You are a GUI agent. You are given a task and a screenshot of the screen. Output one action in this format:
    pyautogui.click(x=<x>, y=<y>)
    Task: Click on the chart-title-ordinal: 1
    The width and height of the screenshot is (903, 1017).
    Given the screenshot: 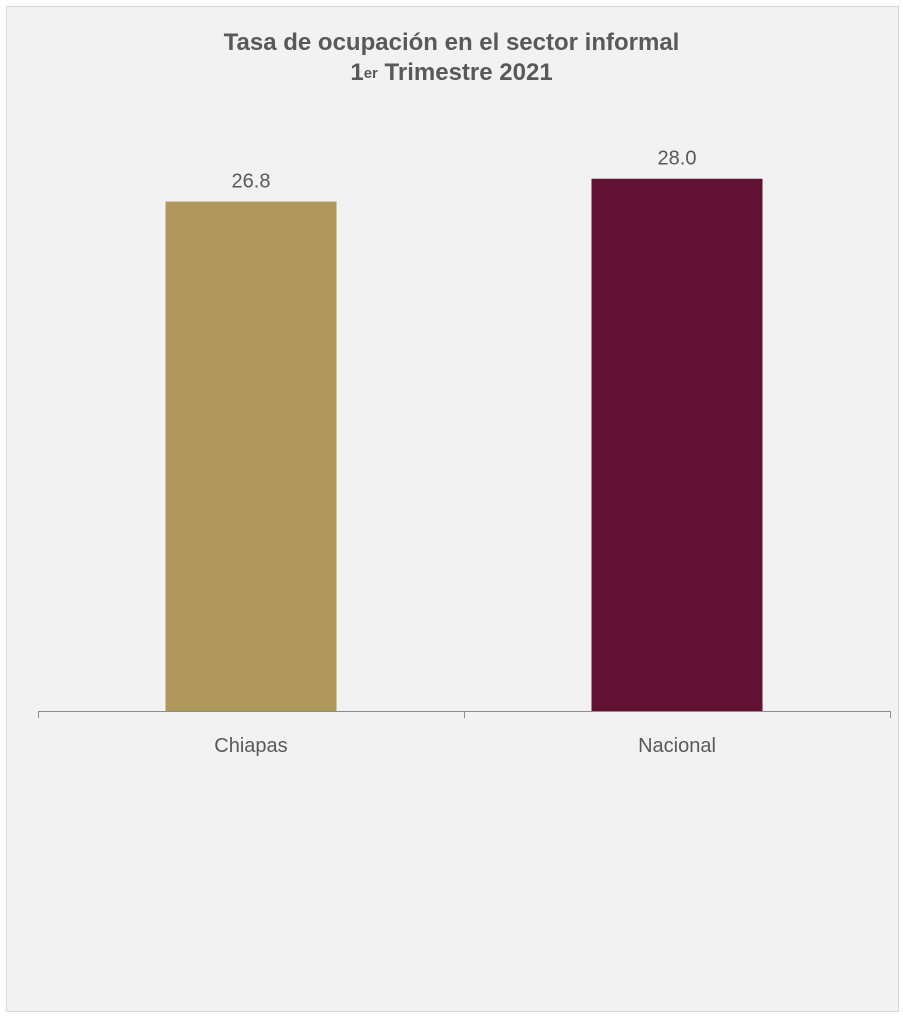 What is the action you would take?
    pyautogui.click(x=357, y=72)
    